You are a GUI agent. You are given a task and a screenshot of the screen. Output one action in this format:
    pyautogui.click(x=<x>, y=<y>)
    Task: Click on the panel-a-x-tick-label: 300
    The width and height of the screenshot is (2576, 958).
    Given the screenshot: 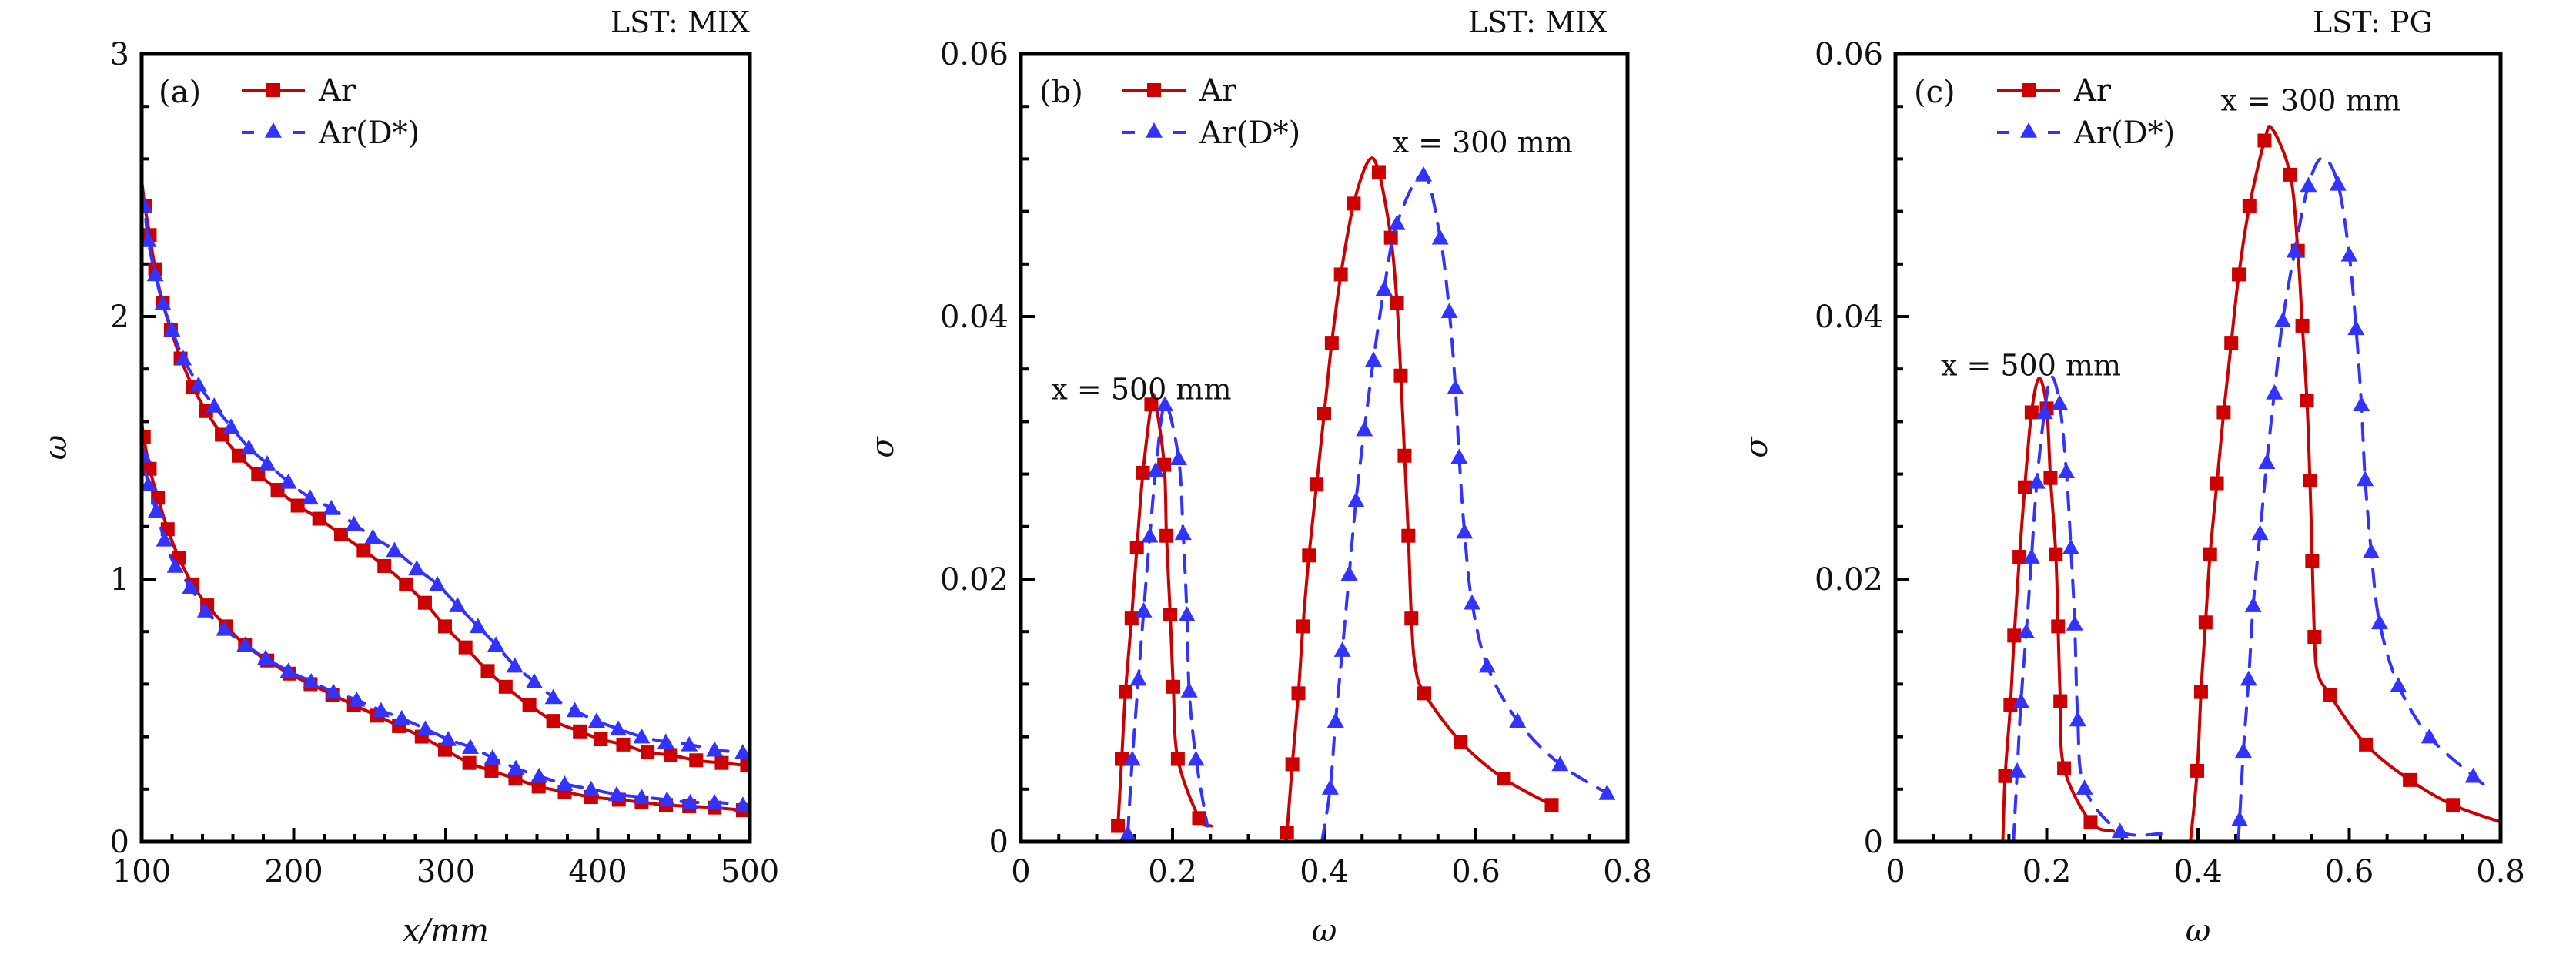 What is the action you would take?
    pyautogui.click(x=446, y=871)
    